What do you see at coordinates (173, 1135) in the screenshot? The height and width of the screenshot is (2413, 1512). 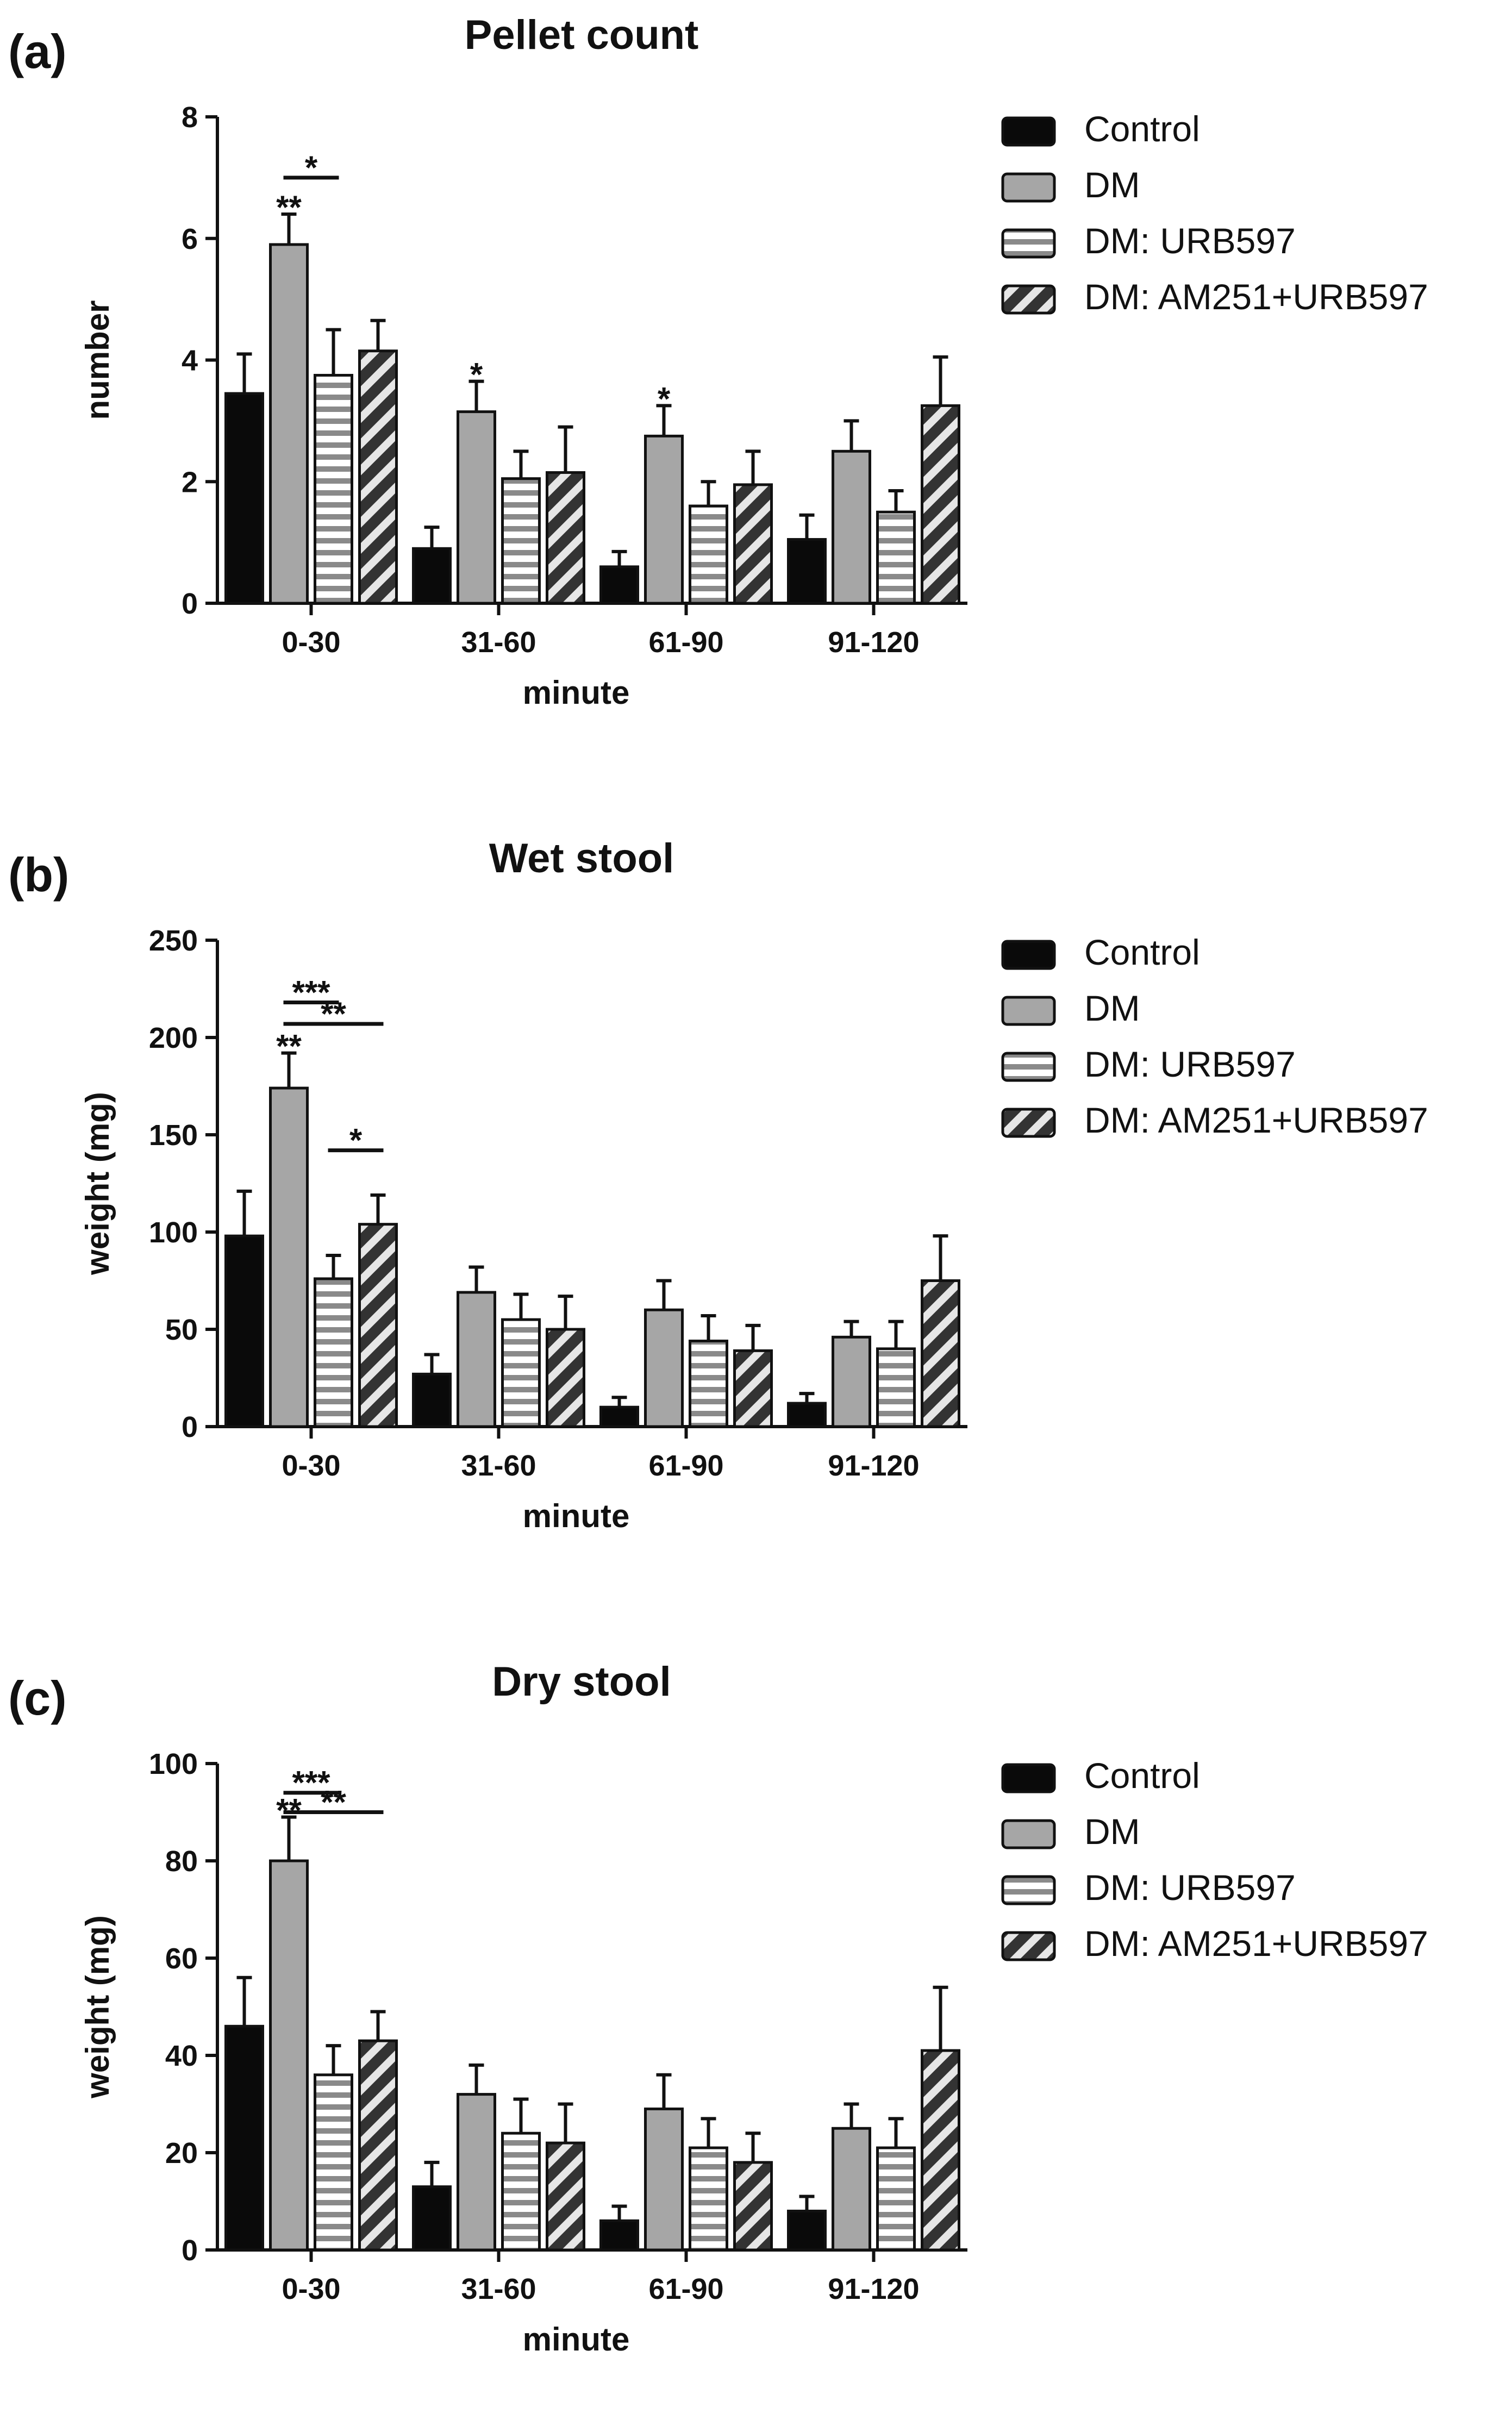 I see `y-tick-label: 150` at bounding box center [173, 1135].